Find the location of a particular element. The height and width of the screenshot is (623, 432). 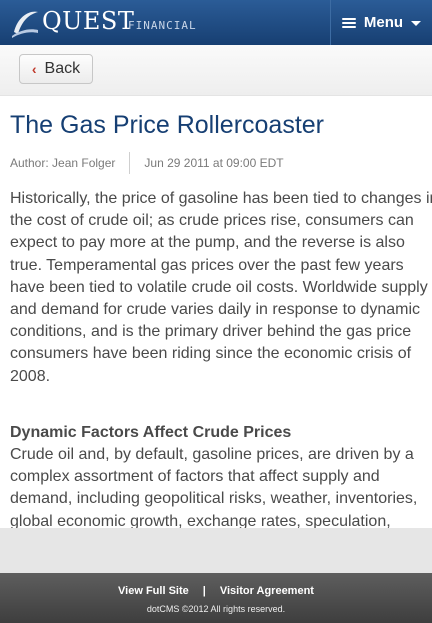

logo-swoosh-icon is located at coordinates (25, 22).